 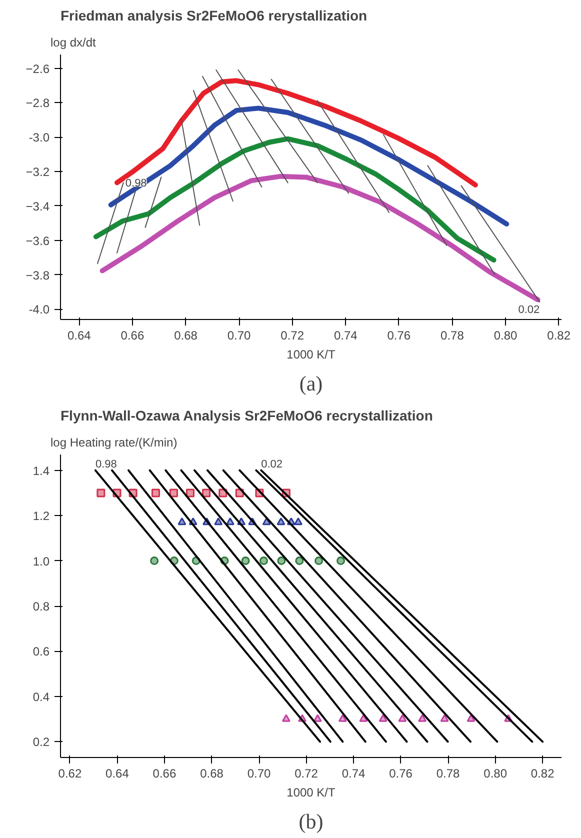 I want to click on y-tick-label: −3.2, so click(x=38, y=172).